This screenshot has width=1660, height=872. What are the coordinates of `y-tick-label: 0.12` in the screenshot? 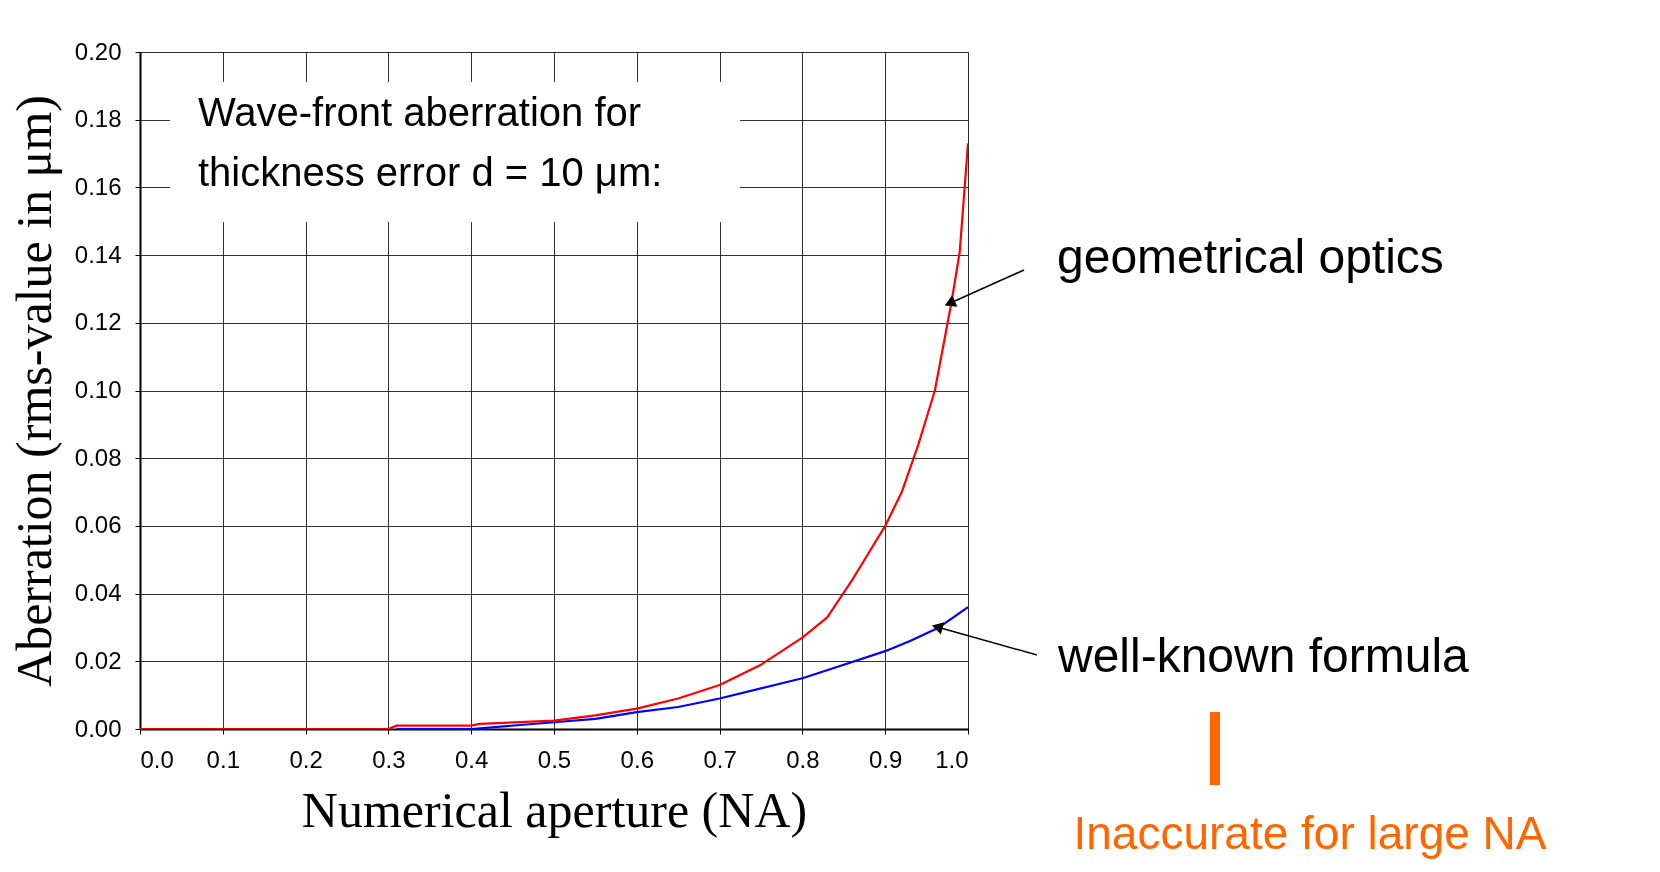 It's located at (98, 322).